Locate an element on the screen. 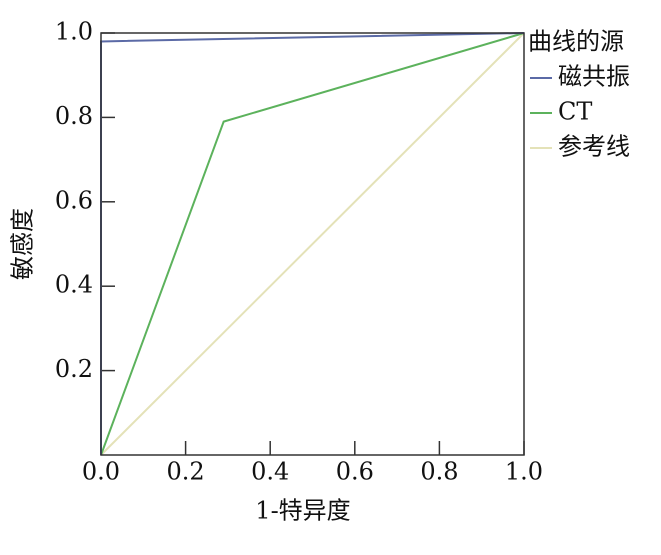  y-tick-label: 0.6 is located at coordinates (74, 200).